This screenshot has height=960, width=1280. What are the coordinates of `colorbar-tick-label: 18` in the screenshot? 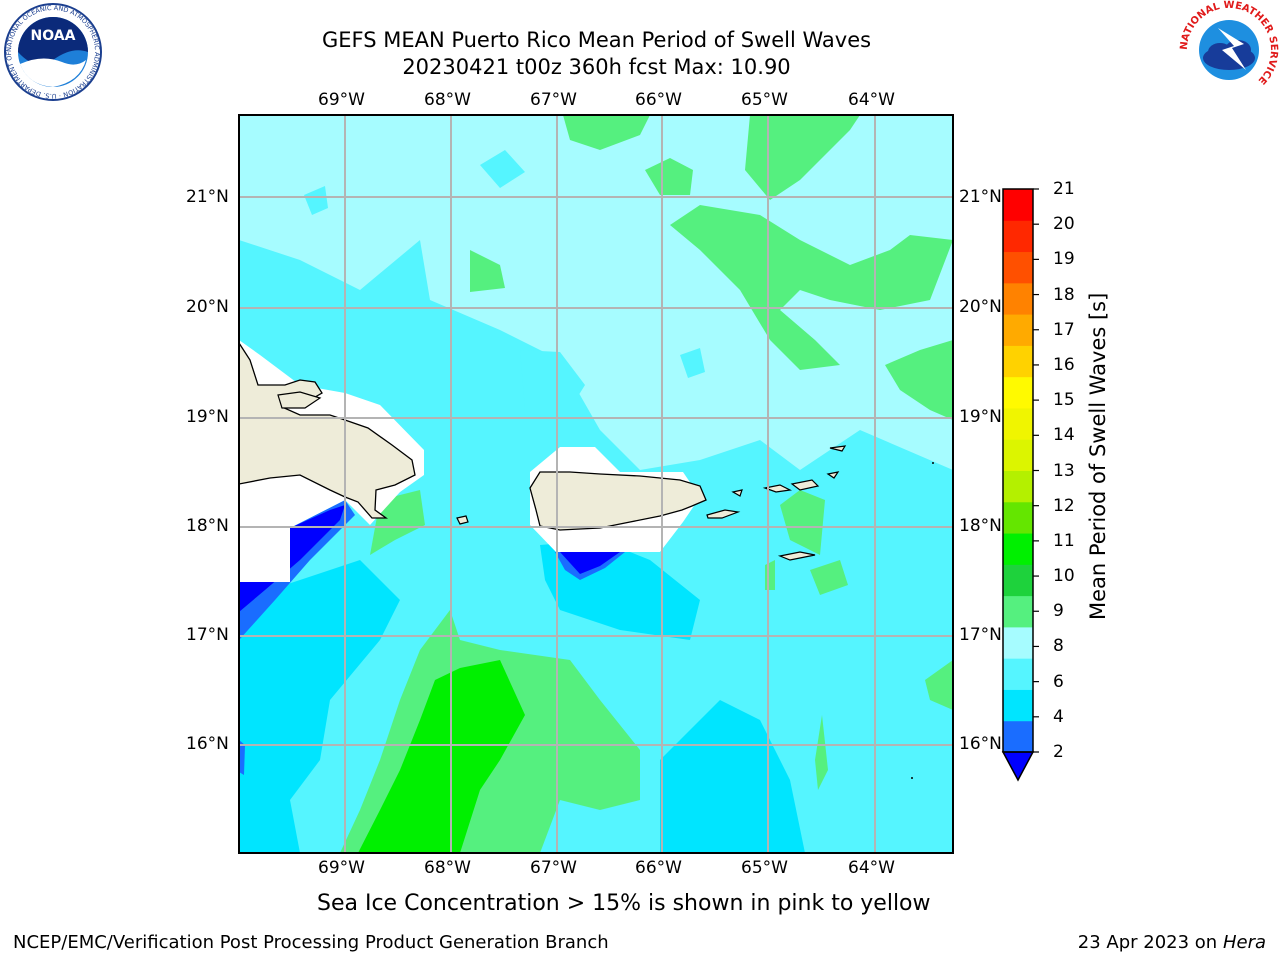 It's located at (1064, 294).